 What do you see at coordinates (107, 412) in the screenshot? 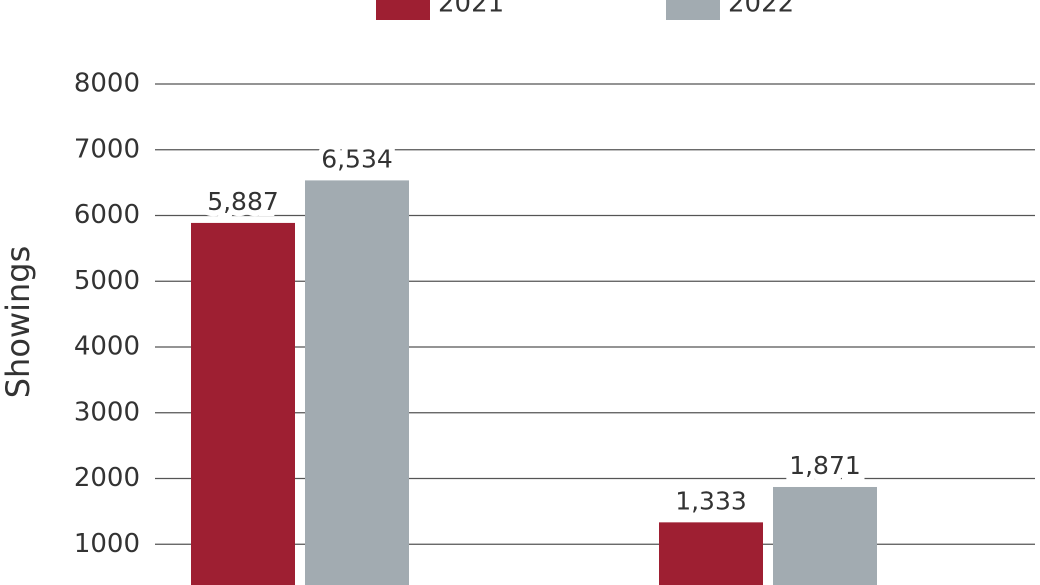
I see `y-tick-label: 3000` at bounding box center [107, 412].